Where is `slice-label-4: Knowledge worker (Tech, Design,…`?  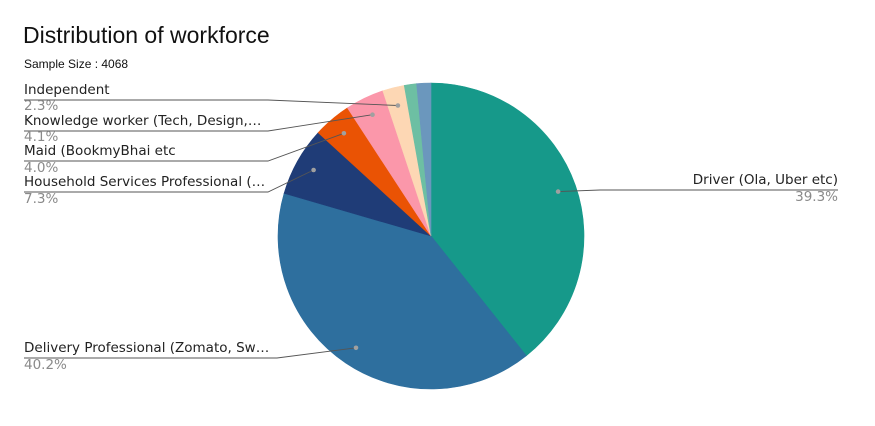 slice-label-4: Knowledge worker (Tech, Design,… is located at coordinates (142, 121).